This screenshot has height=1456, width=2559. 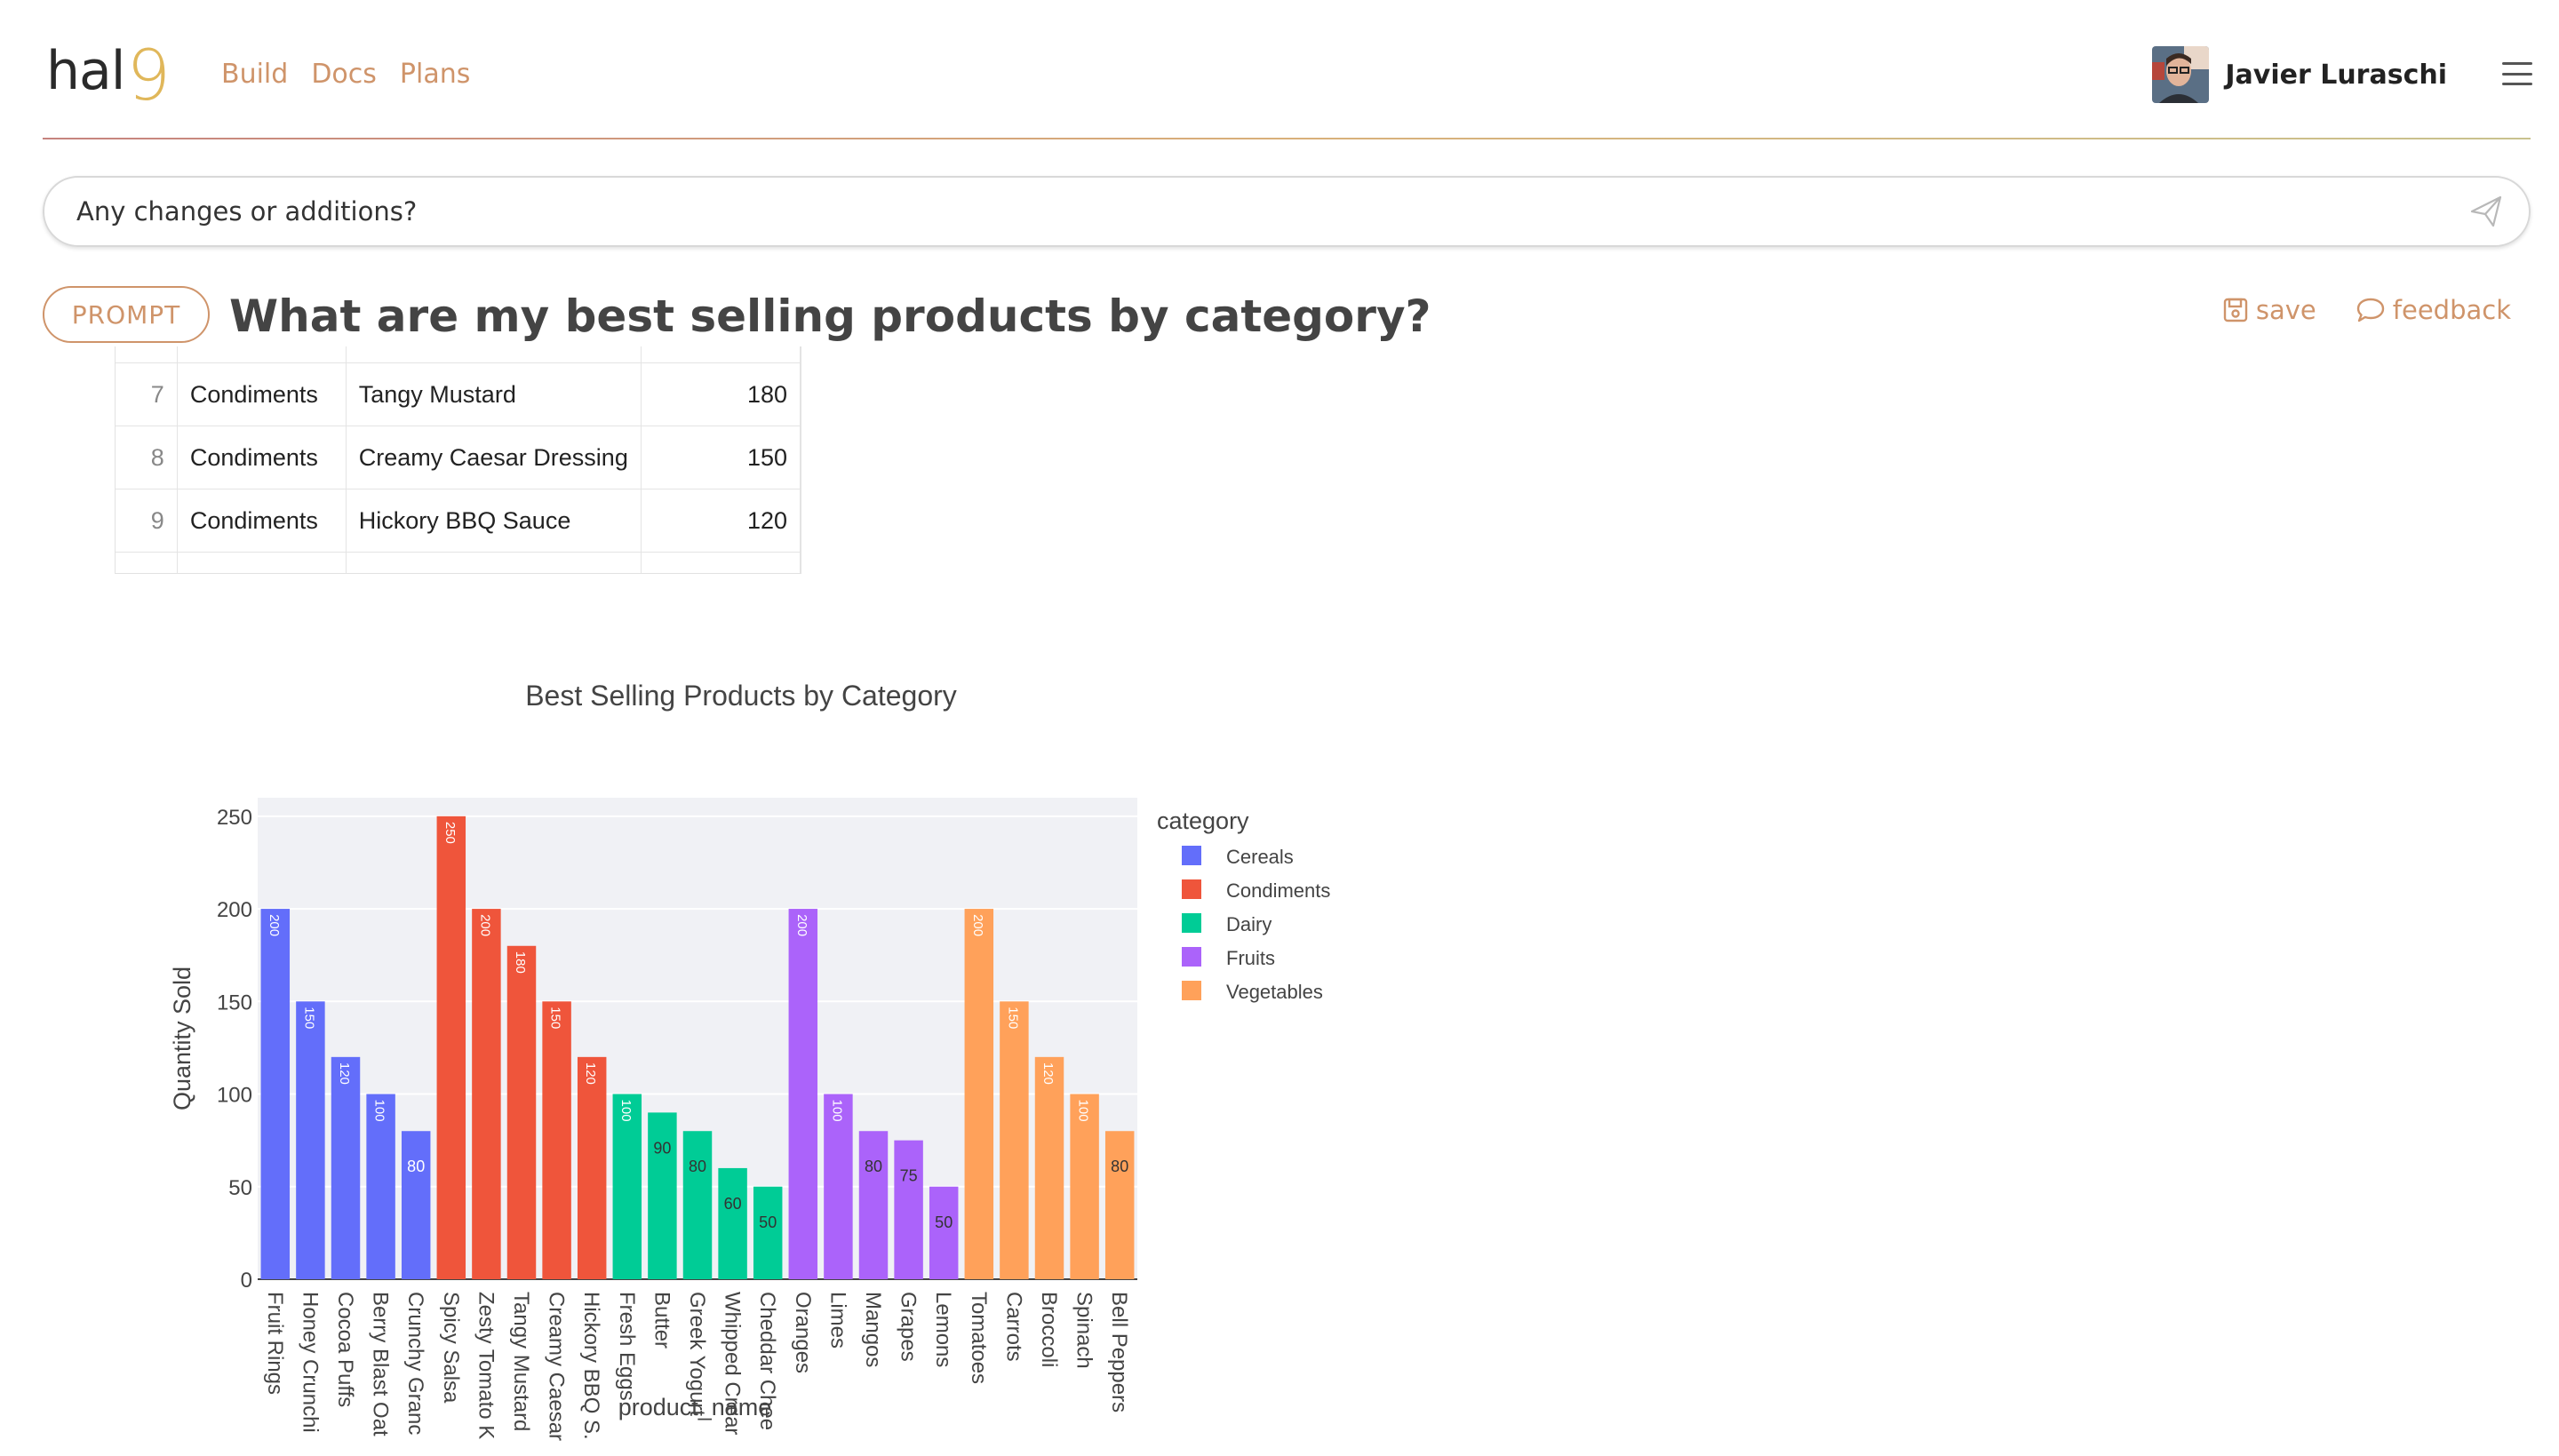 What do you see at coordinates (182, 1038) in the screenshot?
I see `y-axis-title: Quantity Sold` at bounding box center [182, 1038].